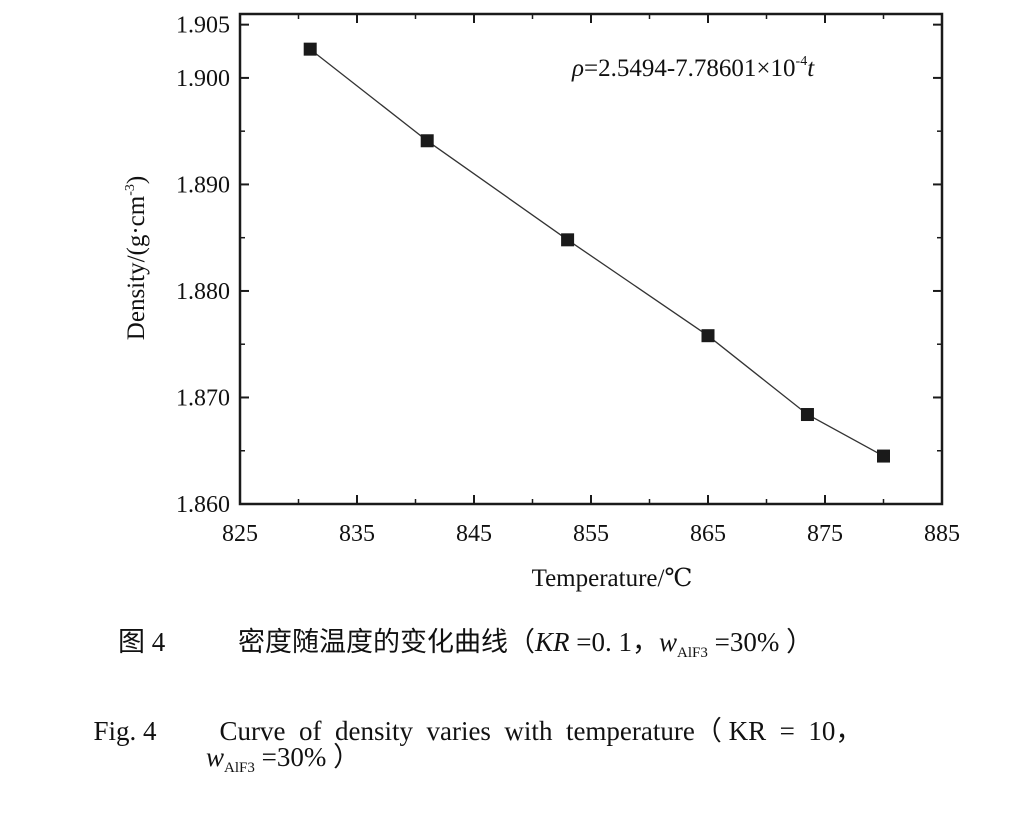  Describe the element at coordinates (125, 731) in the screenshot. I see `caption-en-figure-number: Fig. 4` at that location.